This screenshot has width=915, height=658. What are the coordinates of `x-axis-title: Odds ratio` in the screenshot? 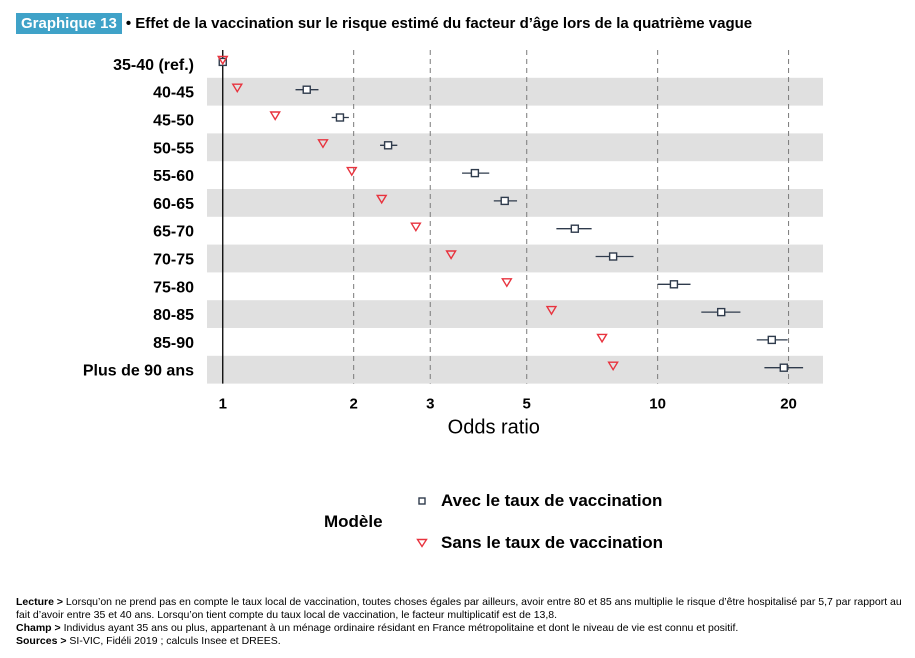 It's located at (494, 428).